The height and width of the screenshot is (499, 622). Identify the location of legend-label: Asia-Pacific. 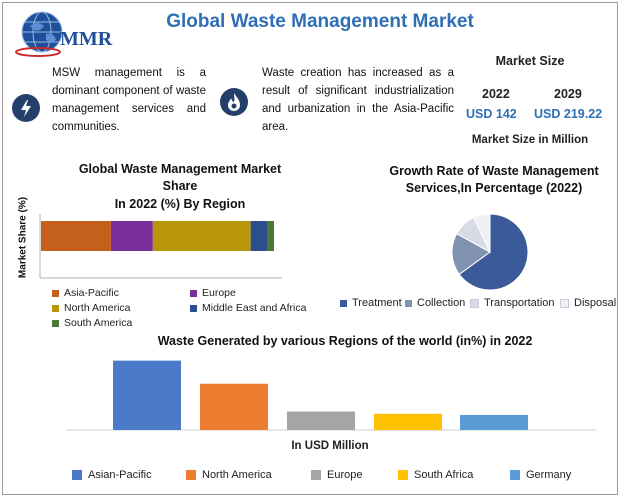
(91, 293).